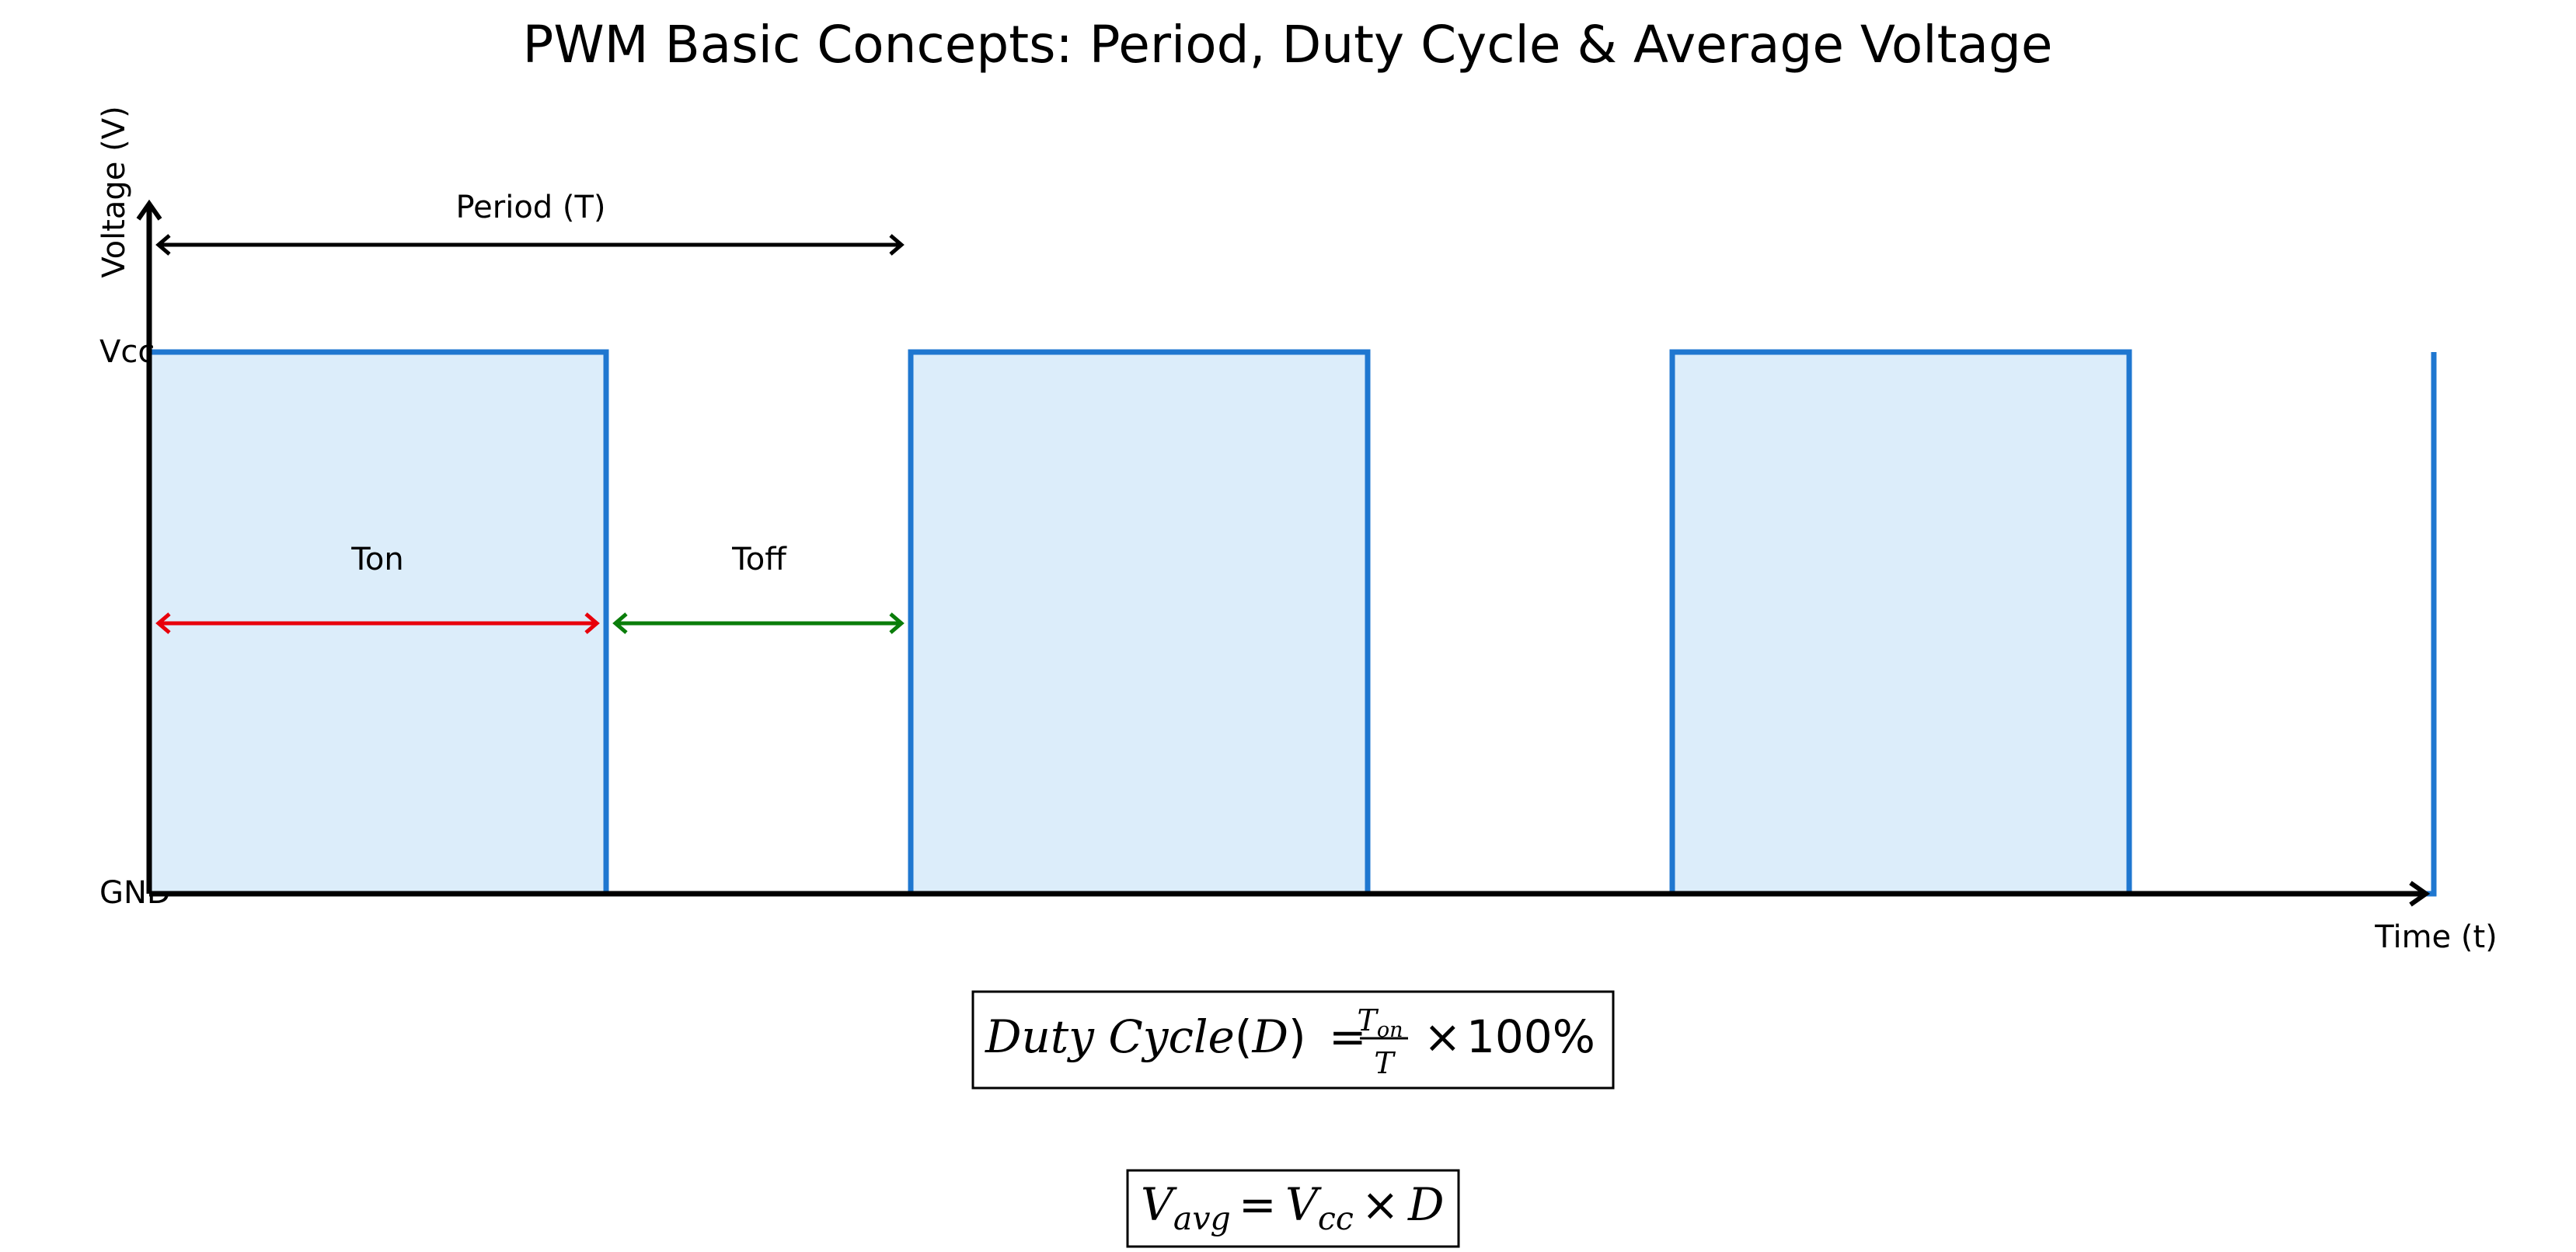 The height and width of the screenshot is (1252, 2576). Describe the element at coordinates (2436, 937) in the screenshot. I see `x-axis-label: Time (t)` at that location.